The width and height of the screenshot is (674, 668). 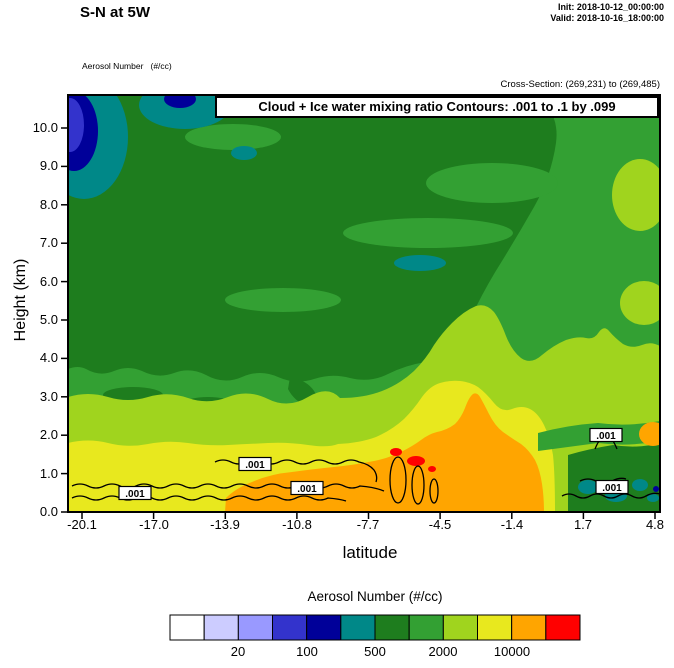 I want to click on y-tick-label: 4.0, so click(x=48, y=357).